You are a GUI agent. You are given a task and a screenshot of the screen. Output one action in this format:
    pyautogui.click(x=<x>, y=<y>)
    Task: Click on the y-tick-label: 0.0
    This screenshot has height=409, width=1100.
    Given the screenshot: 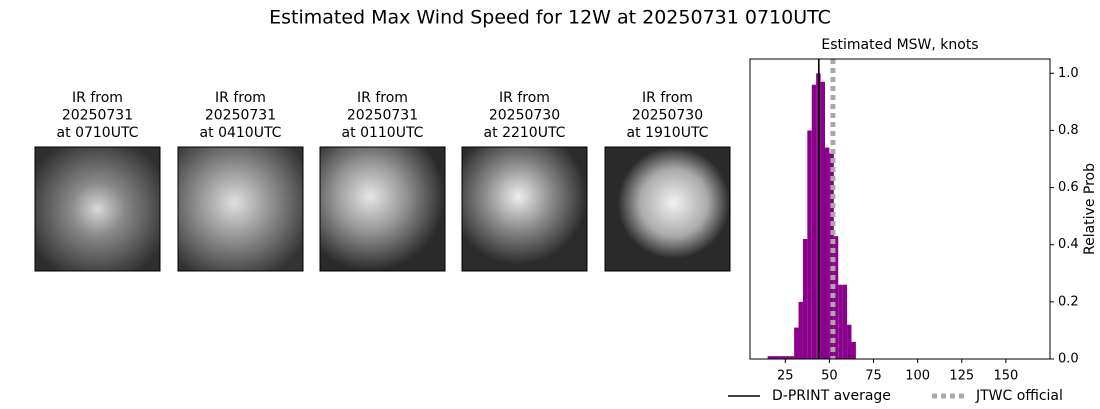 What is the action you would take?
    pyautogui.click(x=1068, y=359)
    